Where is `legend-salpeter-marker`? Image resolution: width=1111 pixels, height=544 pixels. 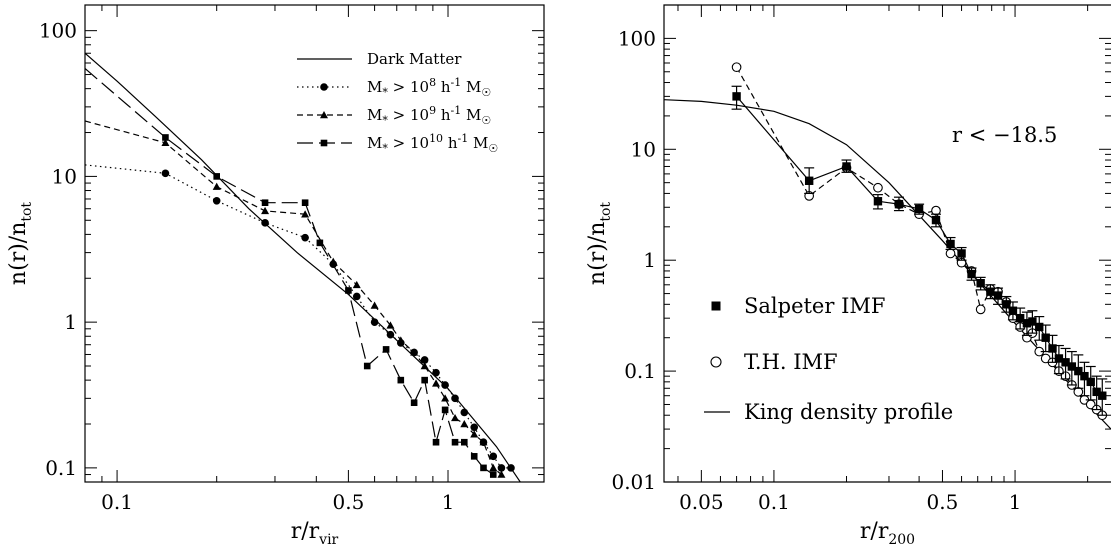
legend-salpeter-marker is located at coordinates (716, 306).